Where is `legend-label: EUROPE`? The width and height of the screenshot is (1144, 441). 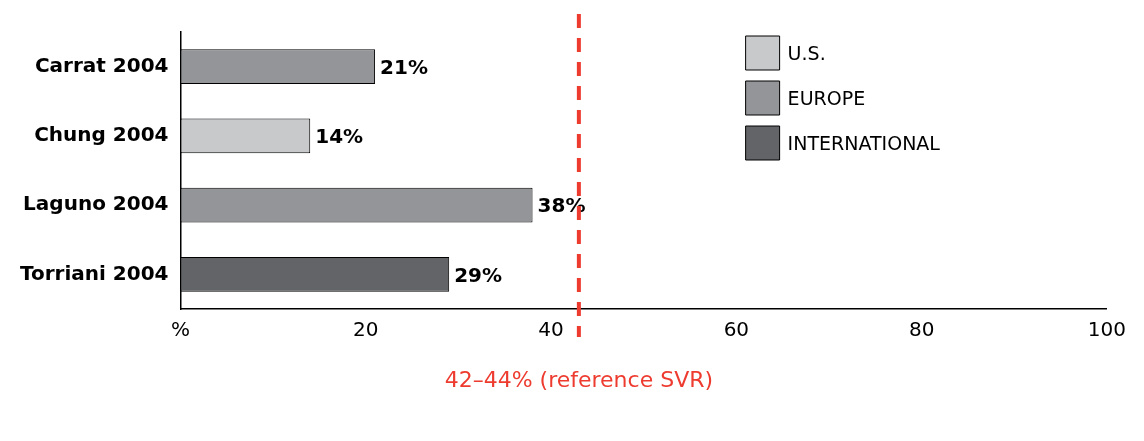
legend-label: EUROPE is located at coordinates (826, 97).